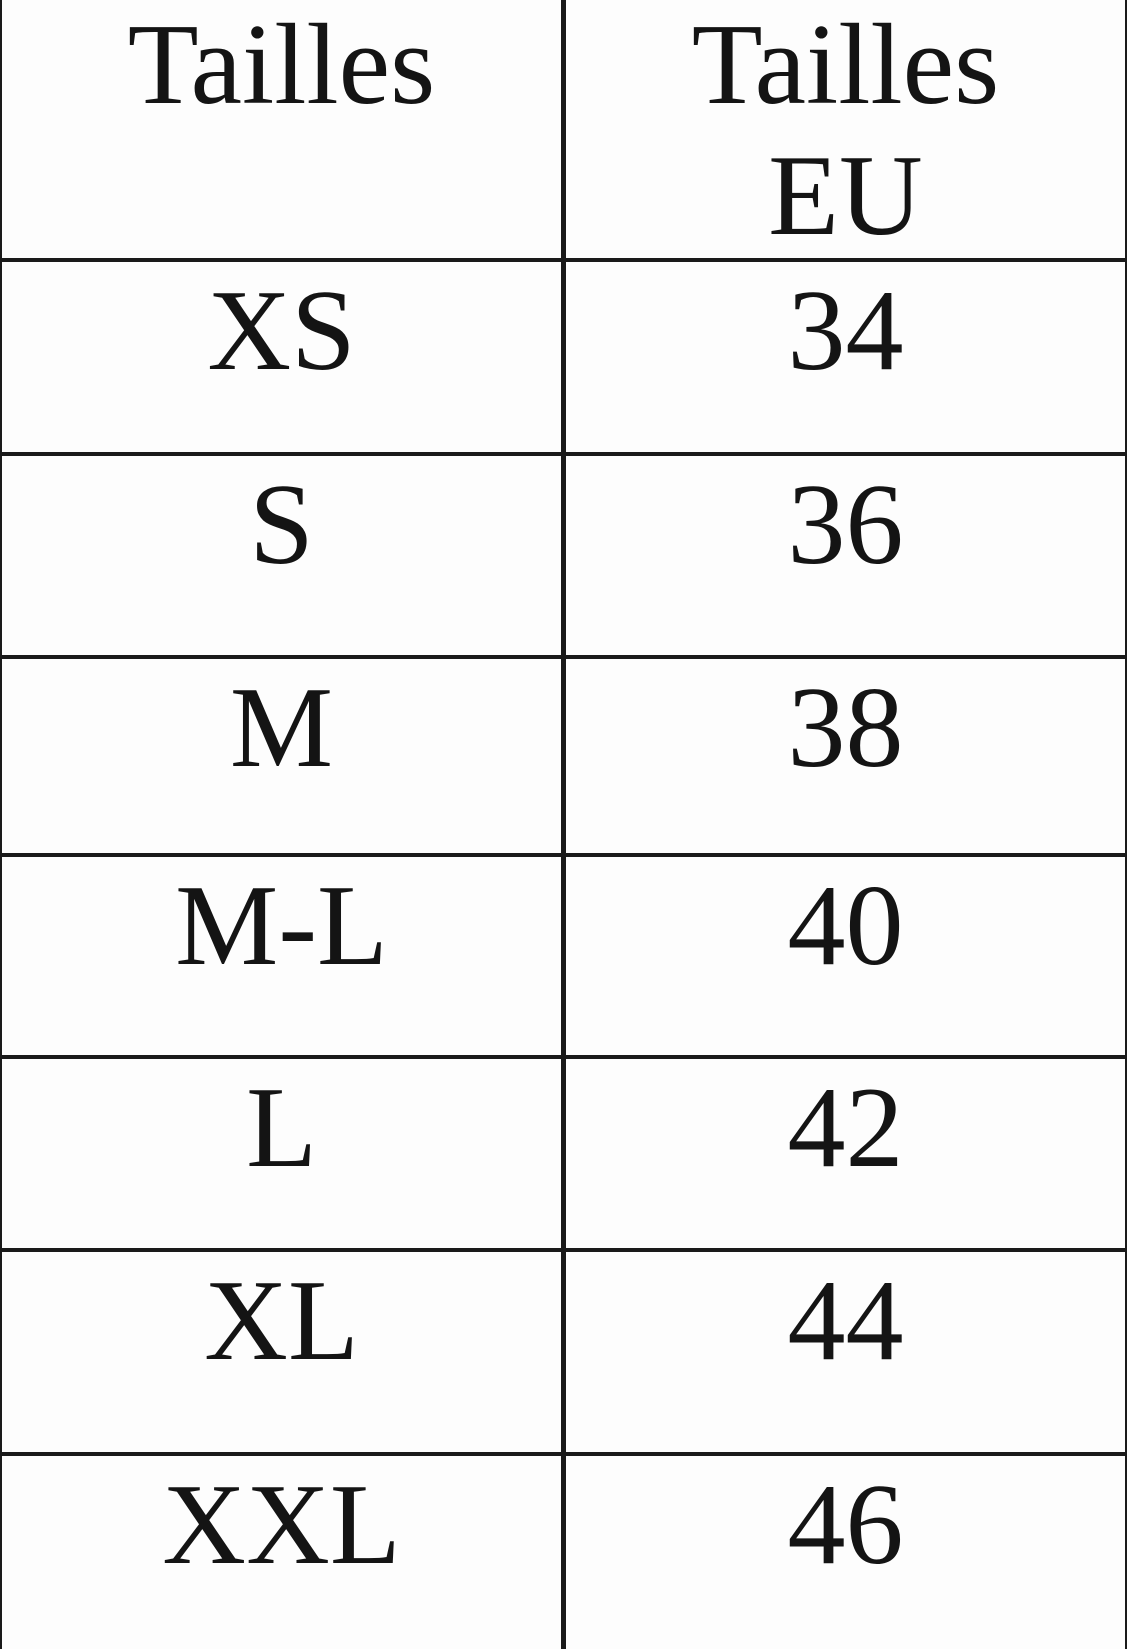 The width and height of the screenshot is (1127, 1649). Describe the element at coordinates (281, 1128) in the screenshot. I see `size-cell: L` at that location.